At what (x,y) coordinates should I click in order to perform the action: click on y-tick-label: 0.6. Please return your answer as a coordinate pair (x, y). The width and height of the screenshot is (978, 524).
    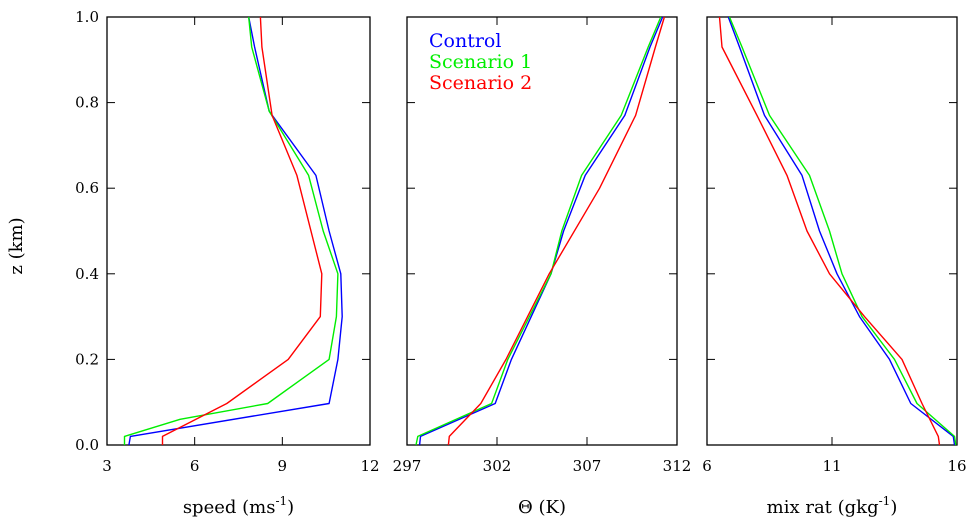
    Looking at the image, I should click on (87, 188).